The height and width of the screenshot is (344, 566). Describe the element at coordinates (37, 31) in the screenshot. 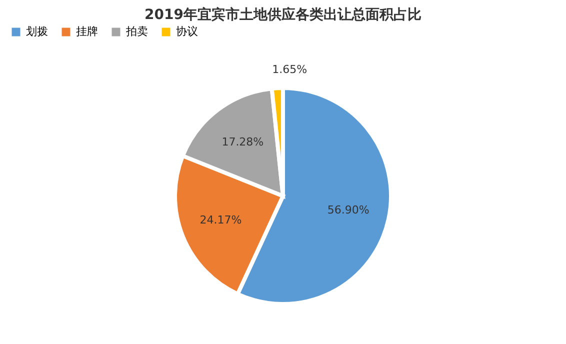

I see `legend-label: 划拨` at that location.